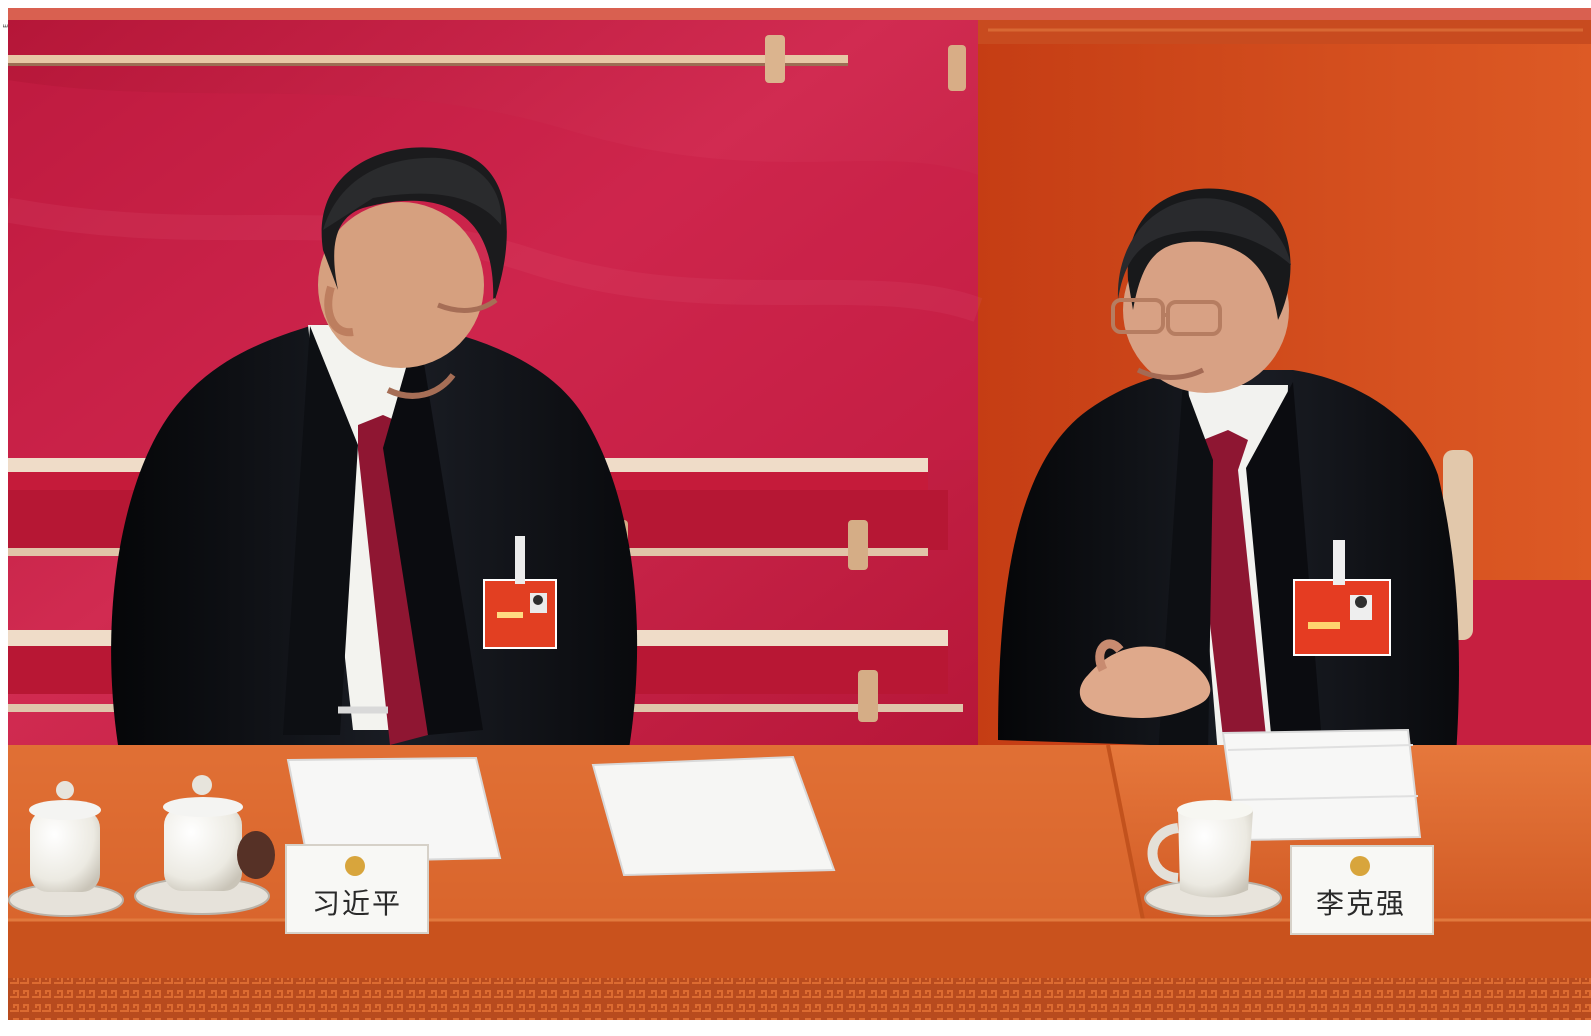  Describe the element at coordinates (4, 26) in the screenshot. I see `side-caption: Ǝ` at that location.